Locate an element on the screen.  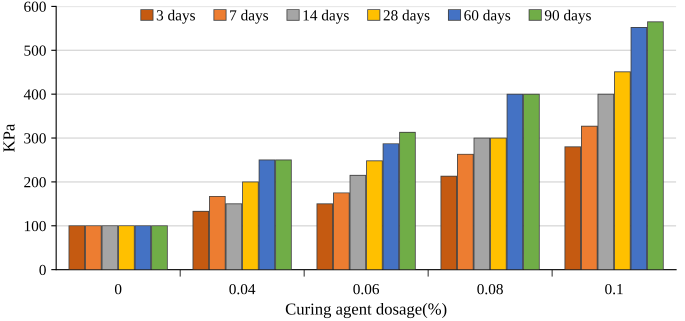
legend-label: 3 days is located at coordinates (175, 17).